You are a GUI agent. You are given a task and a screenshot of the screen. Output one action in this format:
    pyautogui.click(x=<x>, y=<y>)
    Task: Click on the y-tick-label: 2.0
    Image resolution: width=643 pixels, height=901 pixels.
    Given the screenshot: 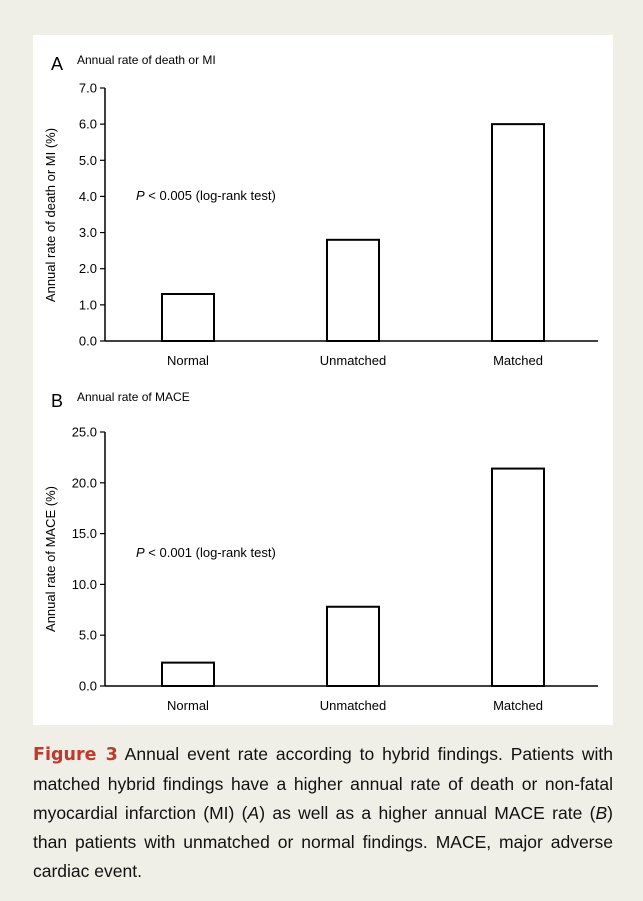 What is the action you would take?
    pyautogui.click(x=88, y=268)
    